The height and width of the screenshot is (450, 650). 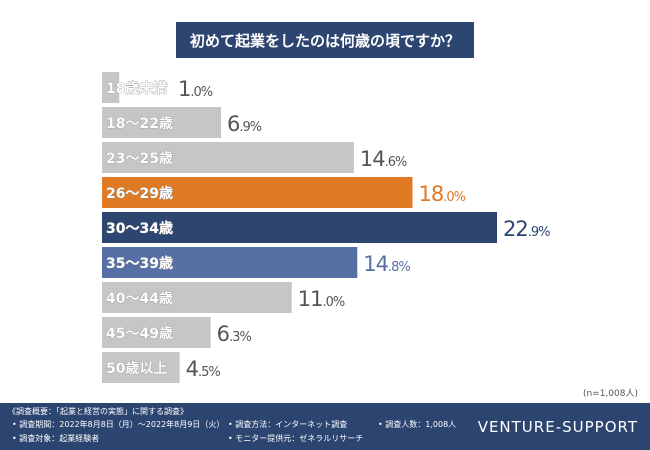 I want to click on category-label: 45〜49歳, so click(x=139, y=333).